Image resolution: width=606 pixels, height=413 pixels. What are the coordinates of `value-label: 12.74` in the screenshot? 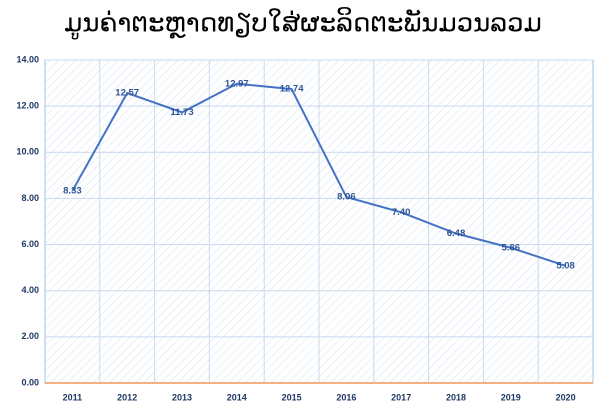 It's located at (292, 89).